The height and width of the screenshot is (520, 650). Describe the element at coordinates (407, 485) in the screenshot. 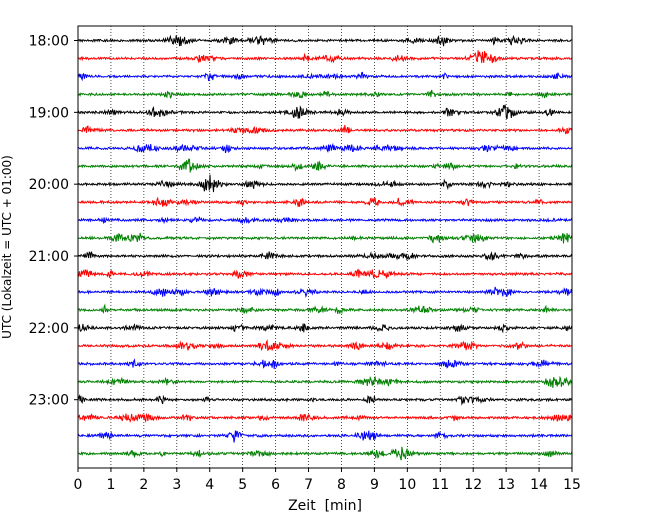

I see `x-tick-label-10: 10` at that location.